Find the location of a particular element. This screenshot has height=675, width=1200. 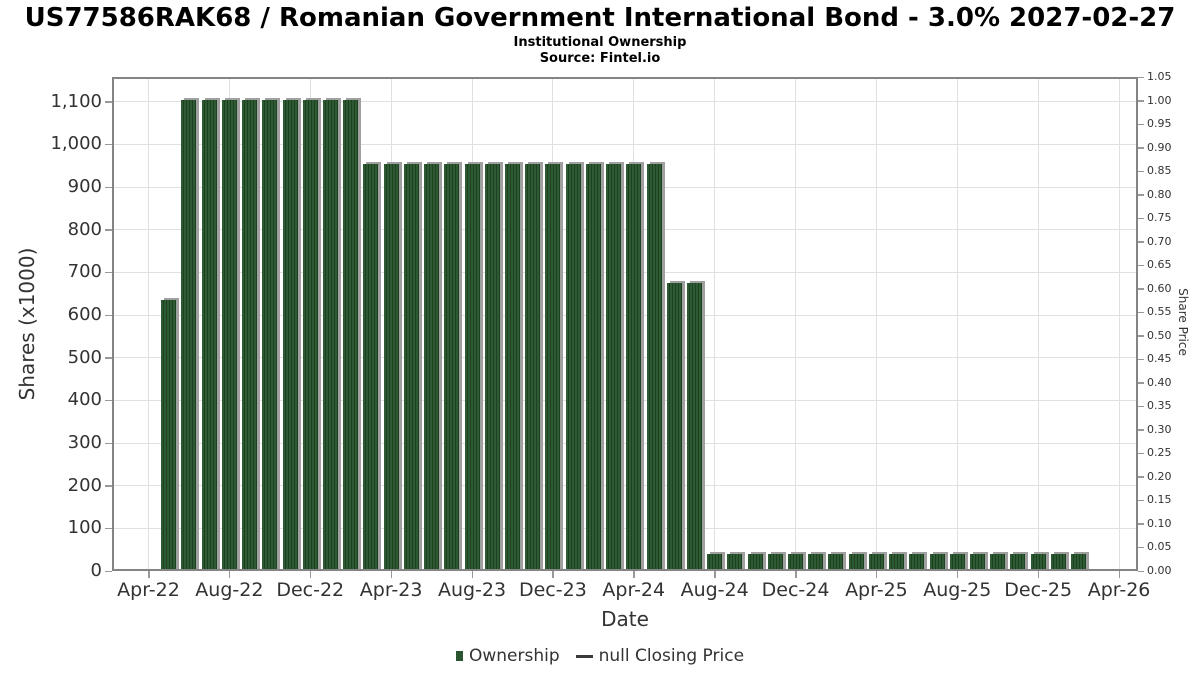

y-axis-tick-label-right: 0.90 is located at coordinates (1159, 147).